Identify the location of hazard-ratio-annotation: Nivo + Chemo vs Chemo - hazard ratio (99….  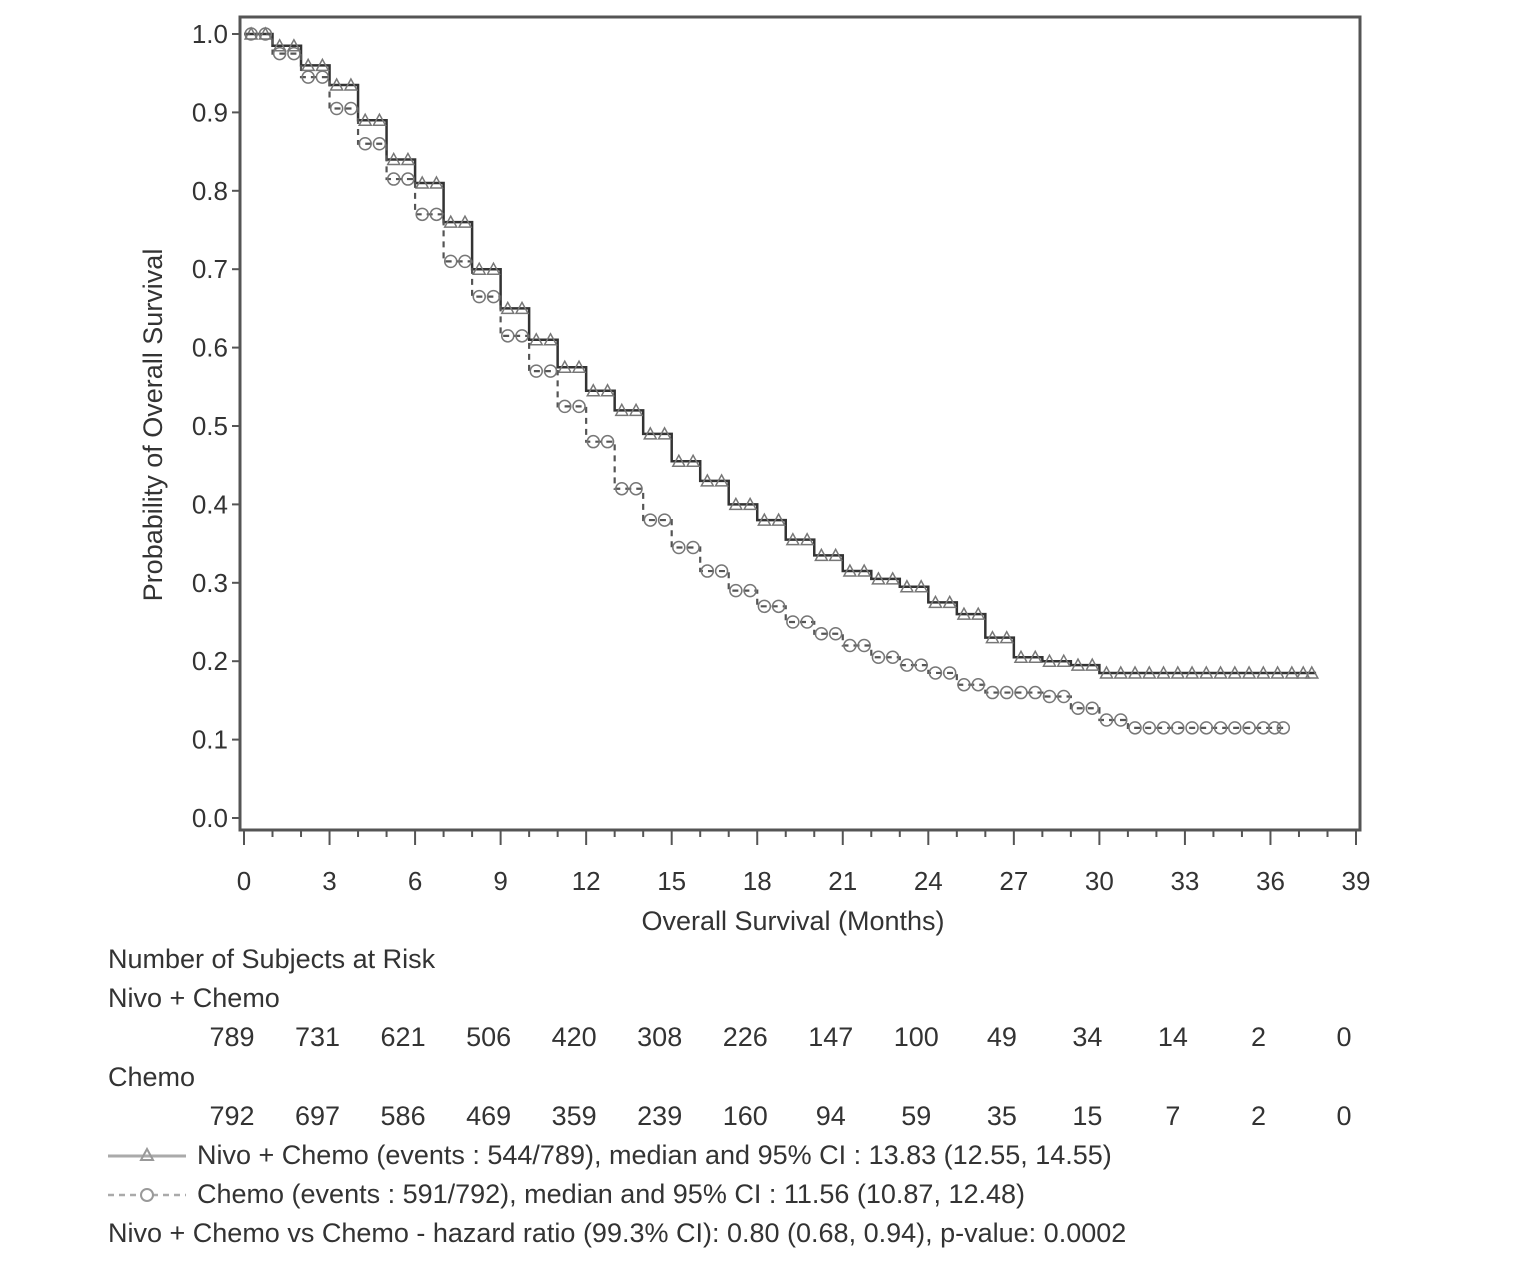
(617, 1233).